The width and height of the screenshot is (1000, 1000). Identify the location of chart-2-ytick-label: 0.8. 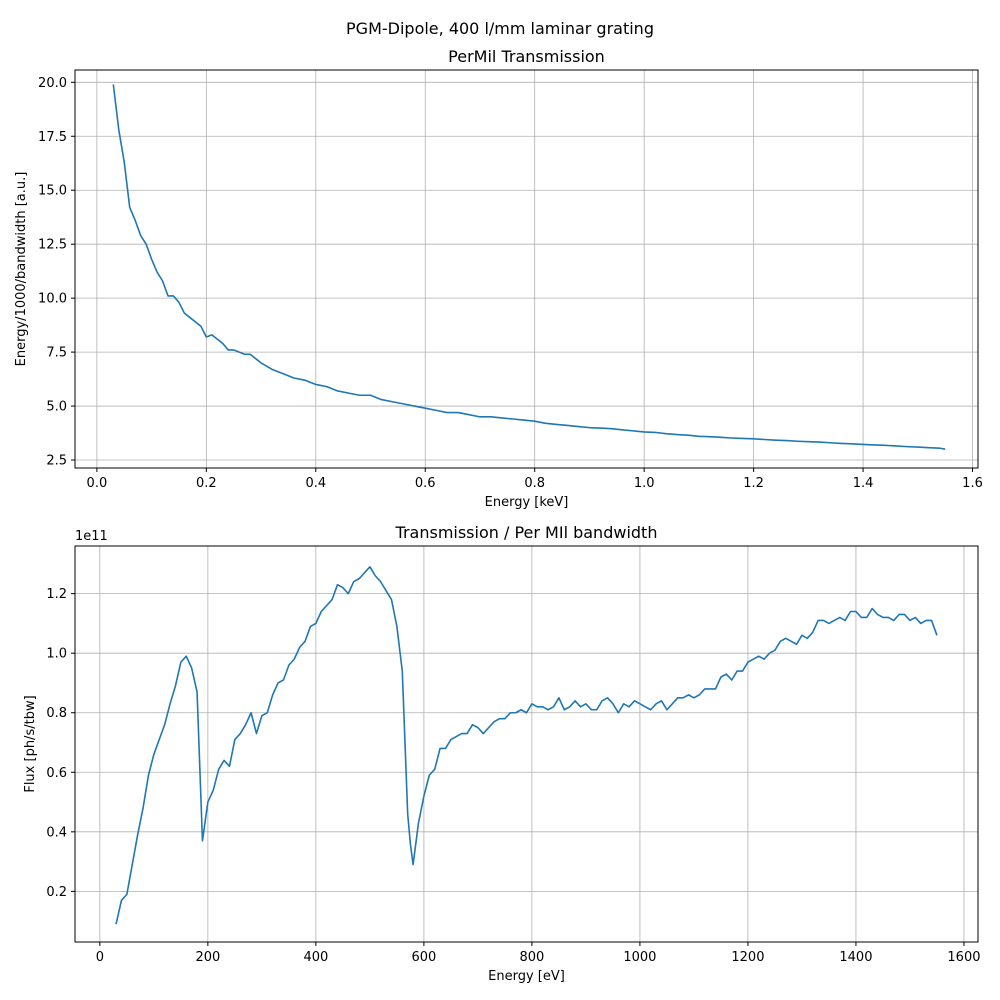
(56, 713).